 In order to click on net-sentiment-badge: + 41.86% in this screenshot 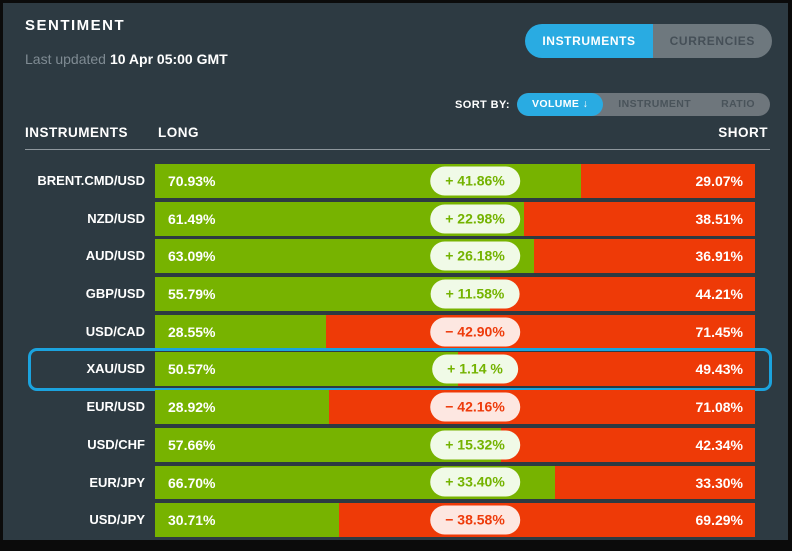, I will do `click(475, 181)`.